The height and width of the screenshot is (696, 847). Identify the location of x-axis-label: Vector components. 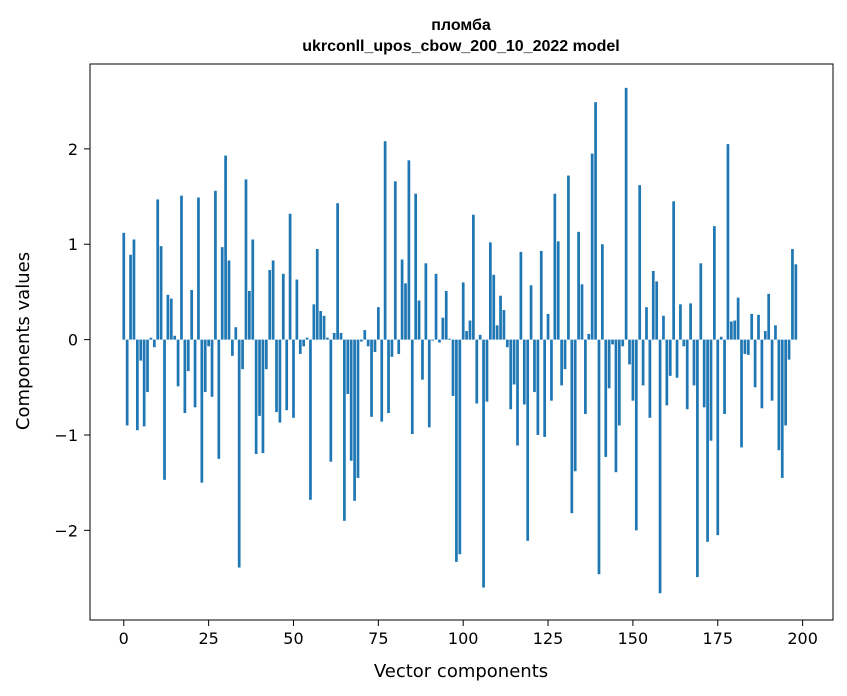
(461, 671).